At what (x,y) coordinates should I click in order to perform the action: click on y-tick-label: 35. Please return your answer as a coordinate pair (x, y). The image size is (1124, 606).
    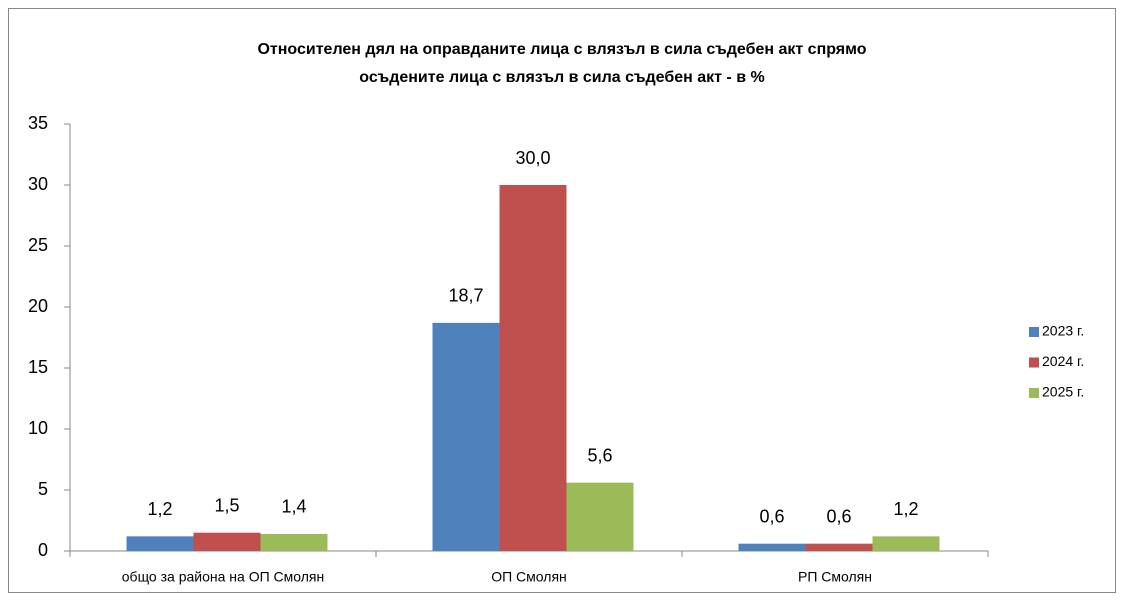
    Looking at the image, I should click on (38, 123).